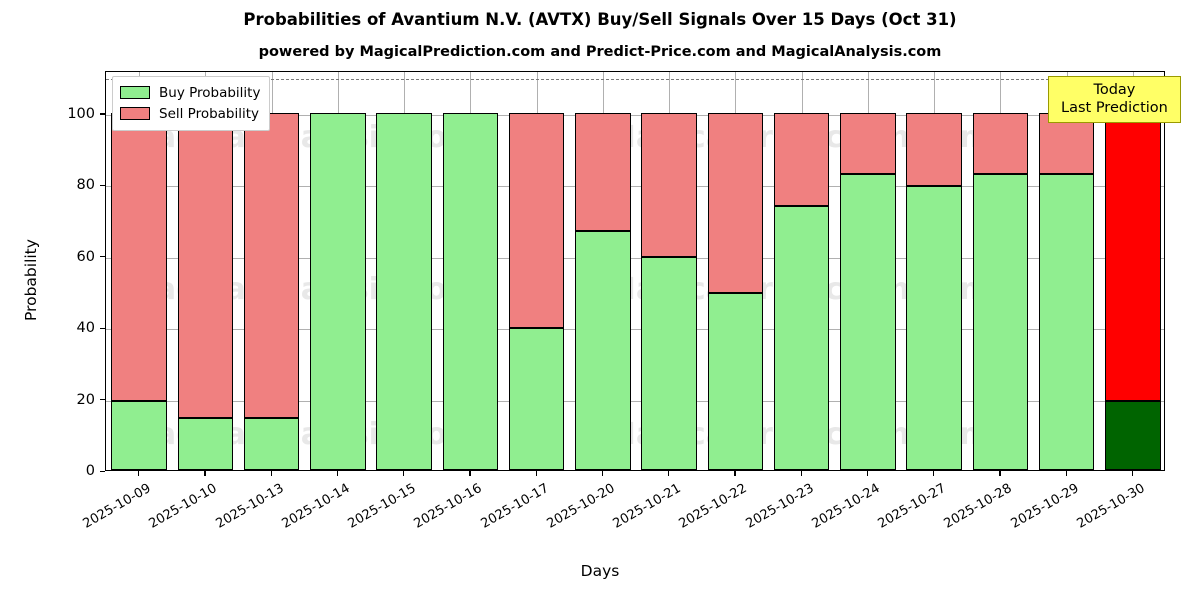 Image resolution: width=1200 pixels, height=600 pixels. I want to click on y-axis-tick-label: 40, so click(85, 328).